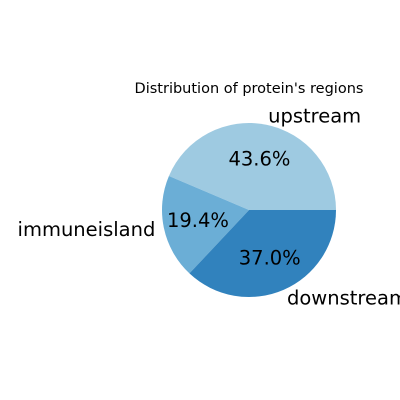 The height and width of the screenshot is (400, 400). Describe the element at coordinates (198, 220) in the screenshot. I see `pie-percent-label: 19.4%` at that location.